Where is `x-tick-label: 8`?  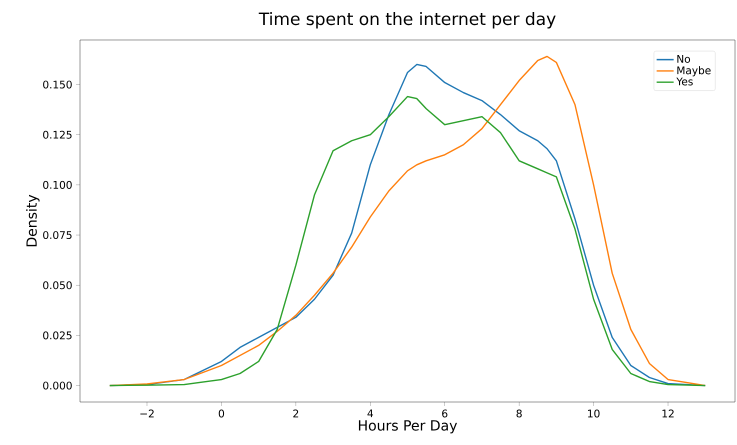
x-tick-label: 8 is located at coordinates (519, 414).